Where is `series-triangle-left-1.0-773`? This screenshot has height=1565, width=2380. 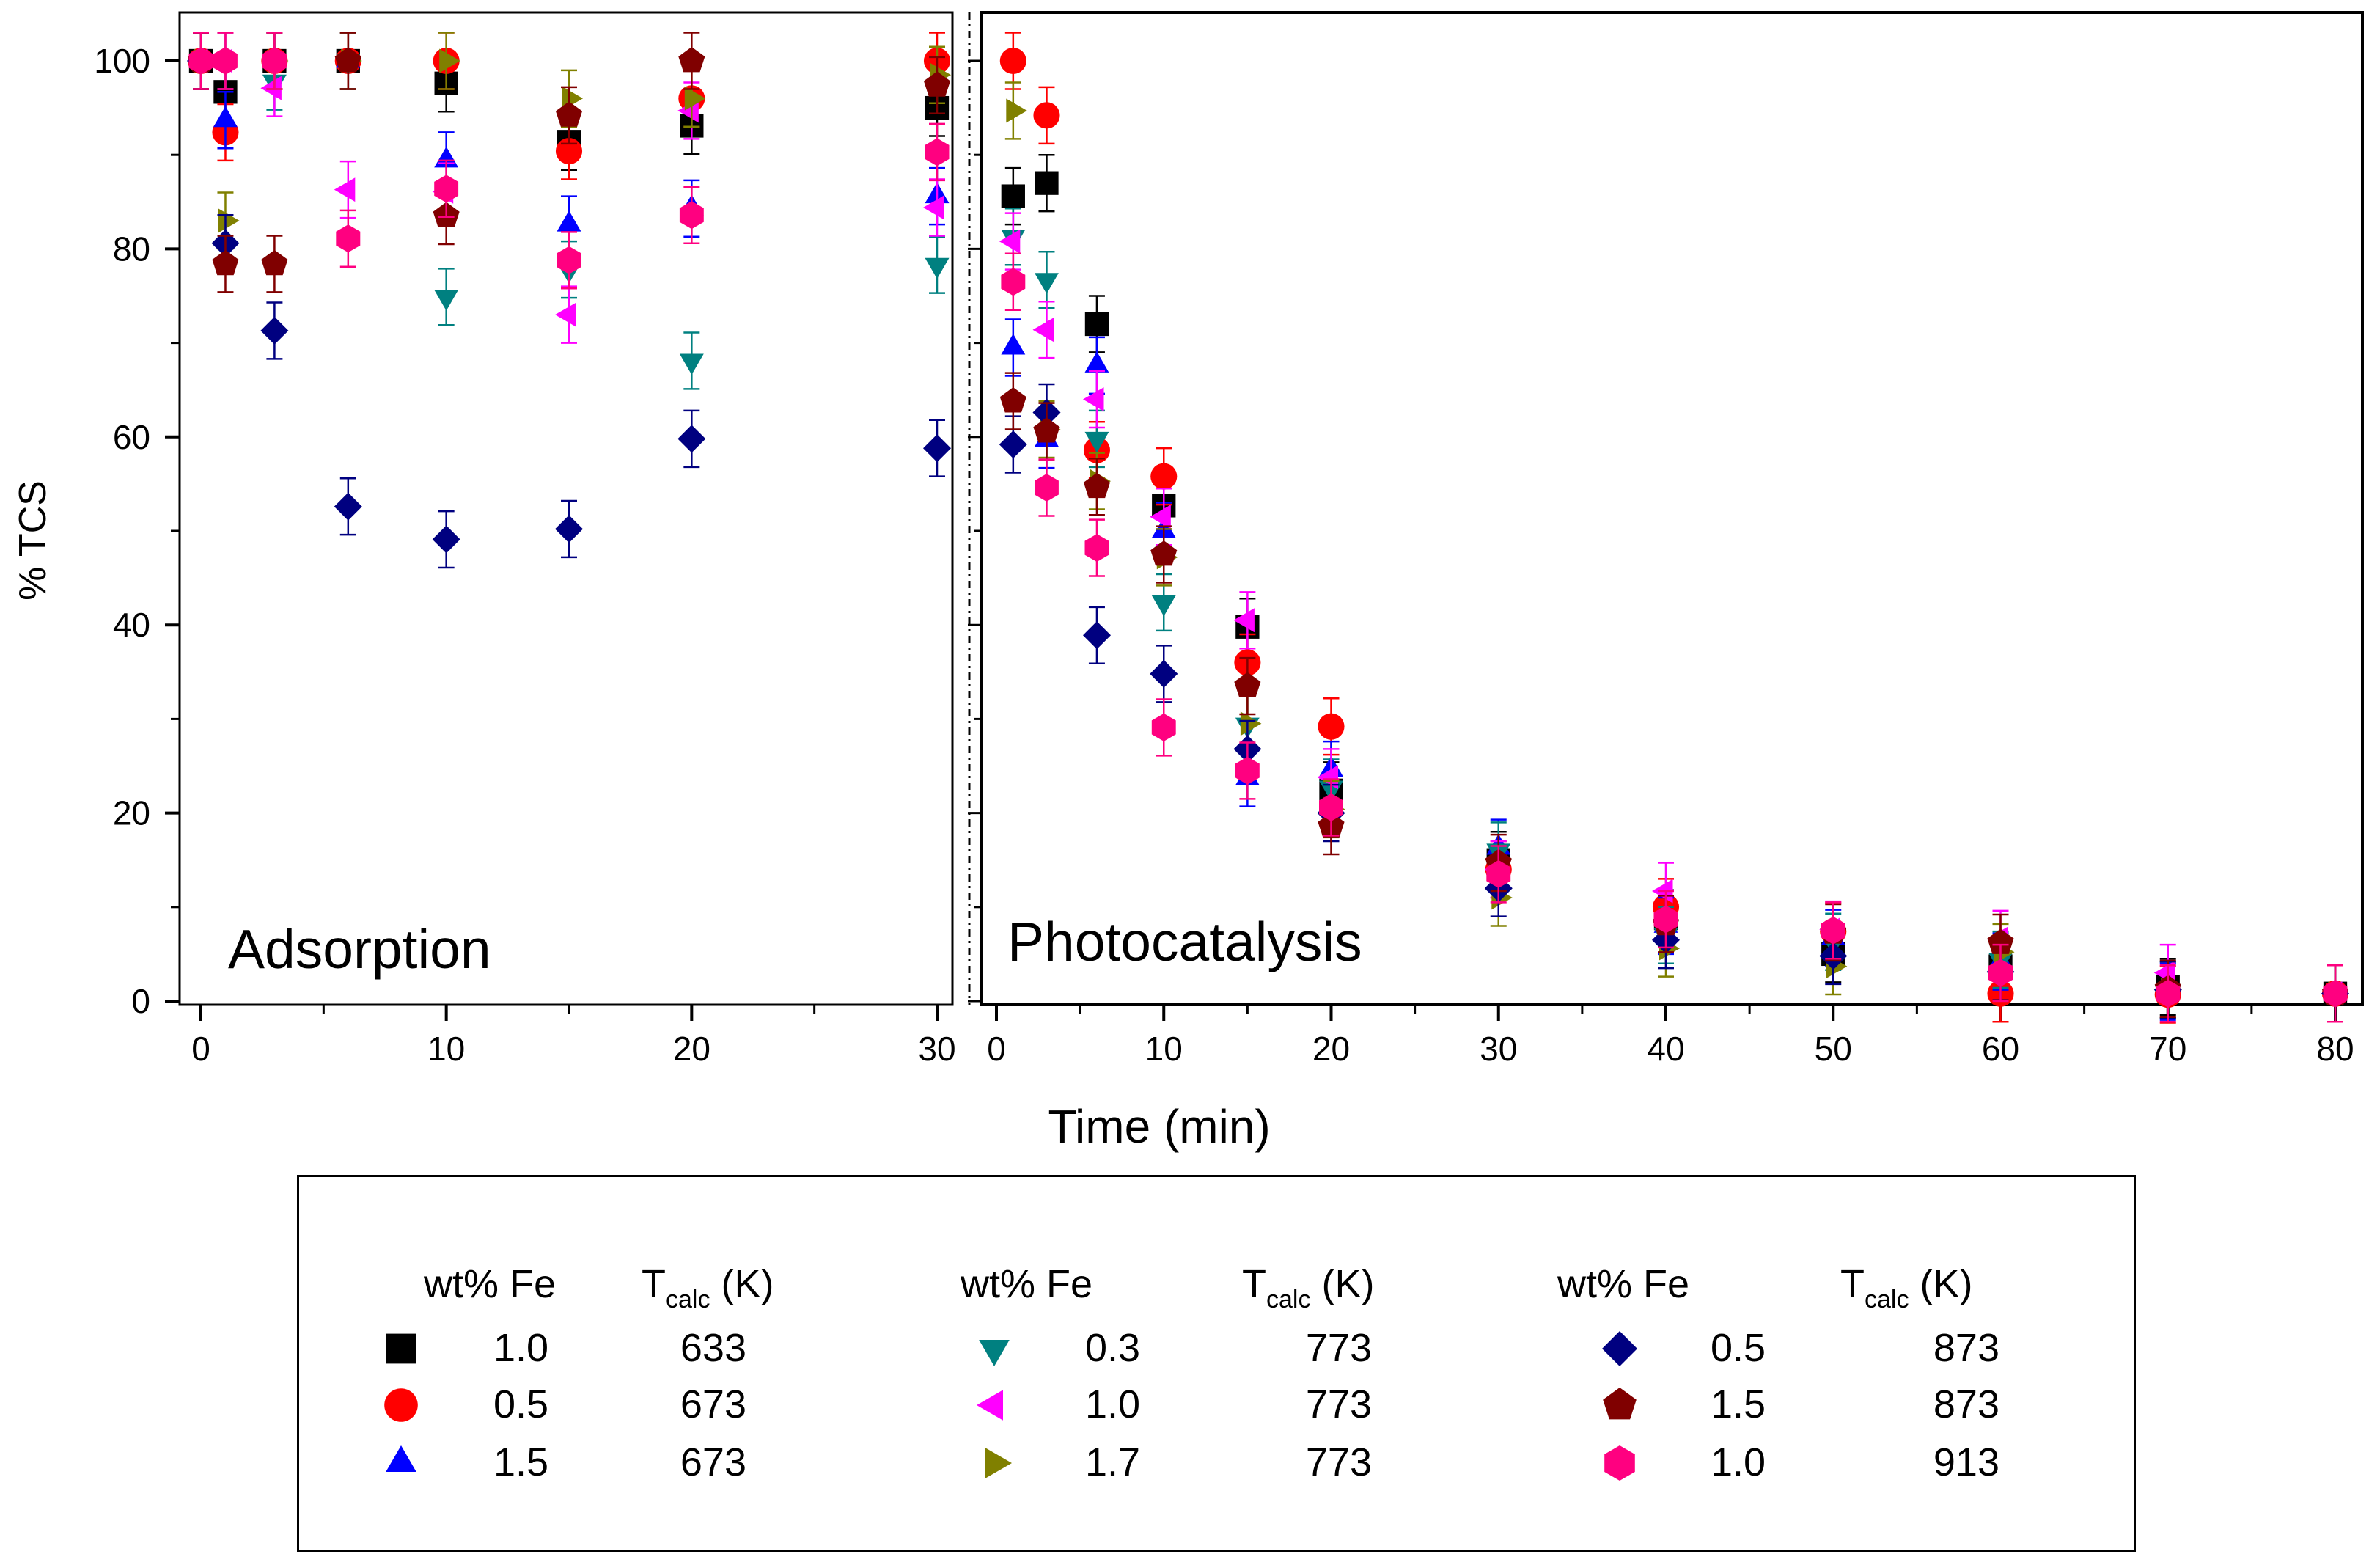
series-triangle-left-1.0-773 is located at coordinates (566, 188).